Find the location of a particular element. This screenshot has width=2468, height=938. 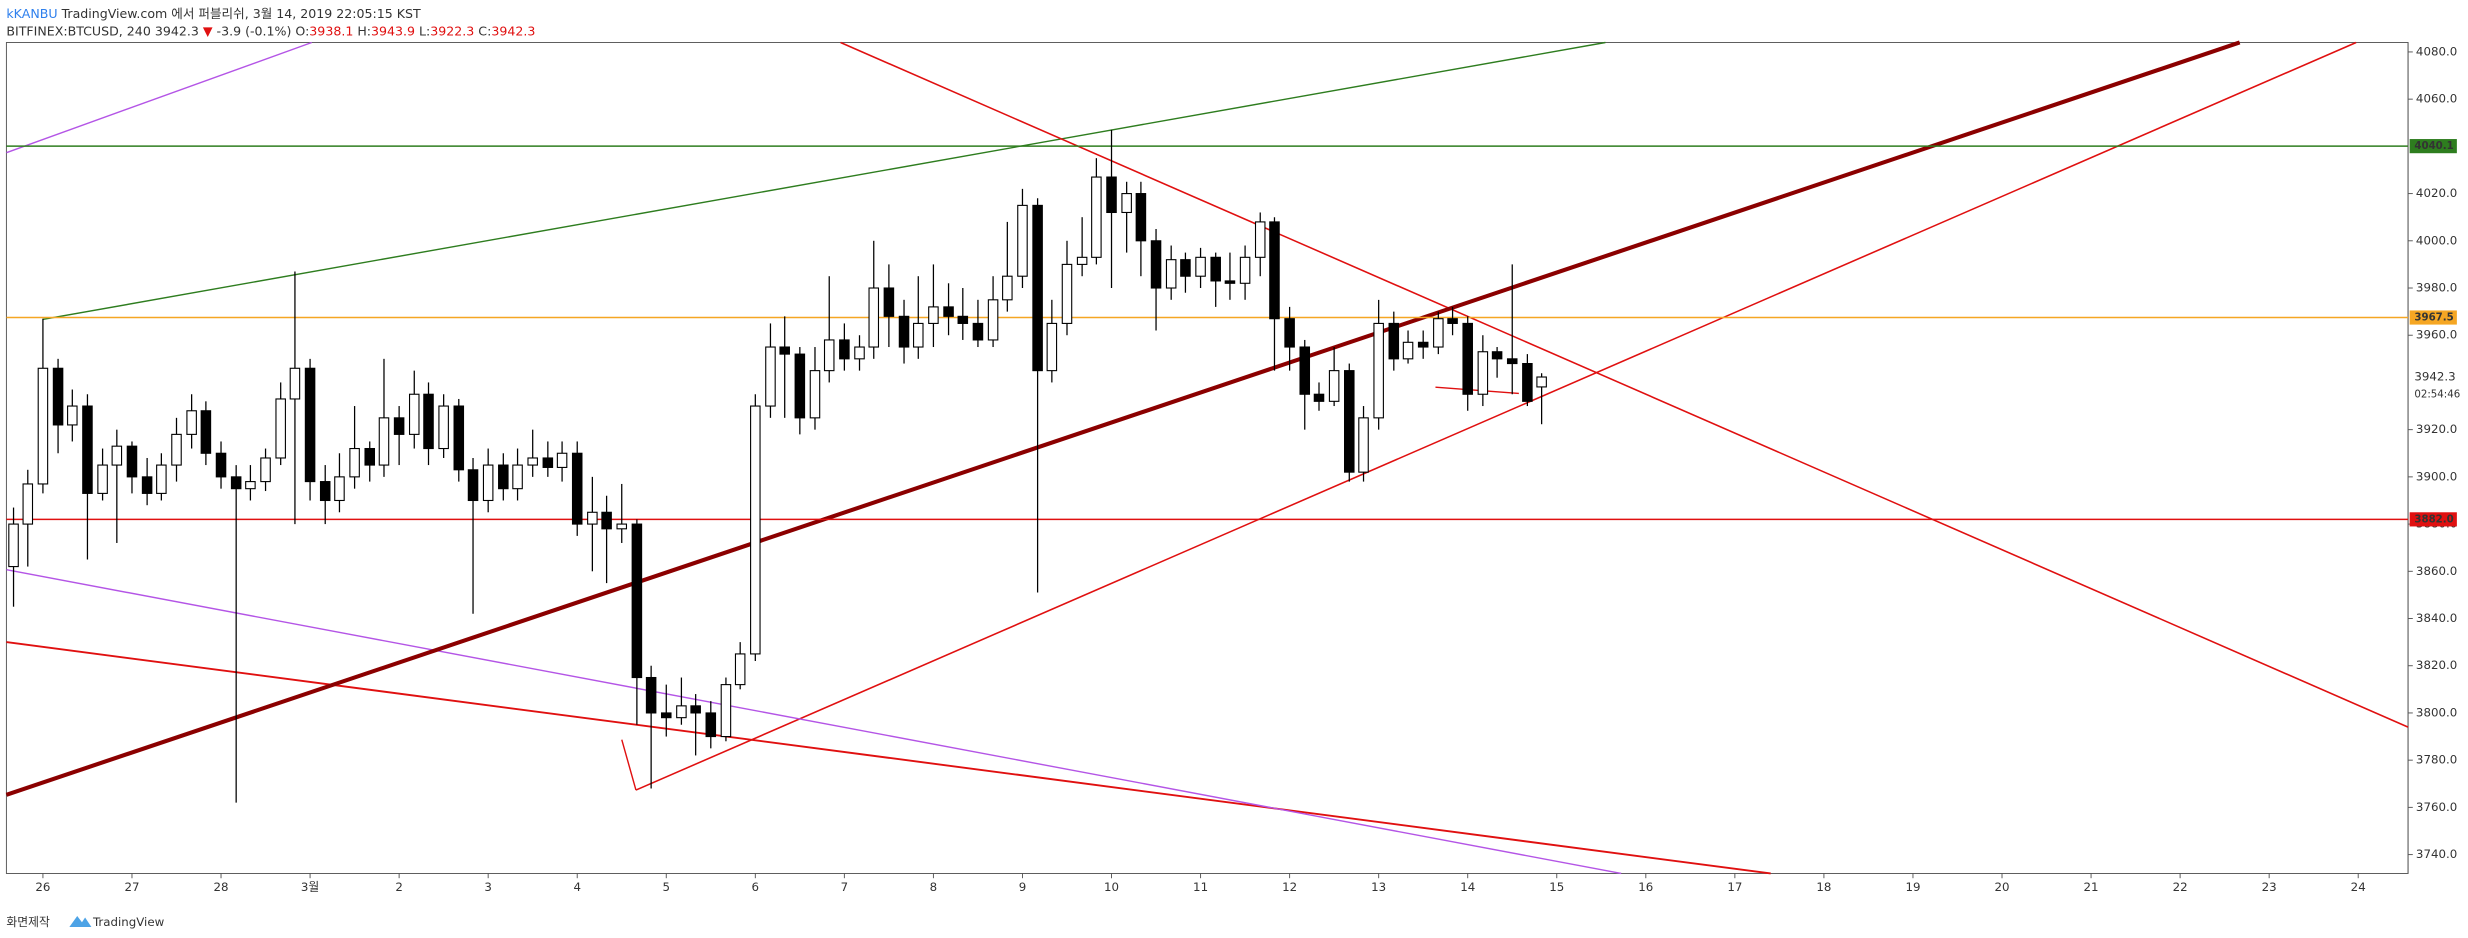

x-tick-label: 4 is located at coordinates (577, 887).